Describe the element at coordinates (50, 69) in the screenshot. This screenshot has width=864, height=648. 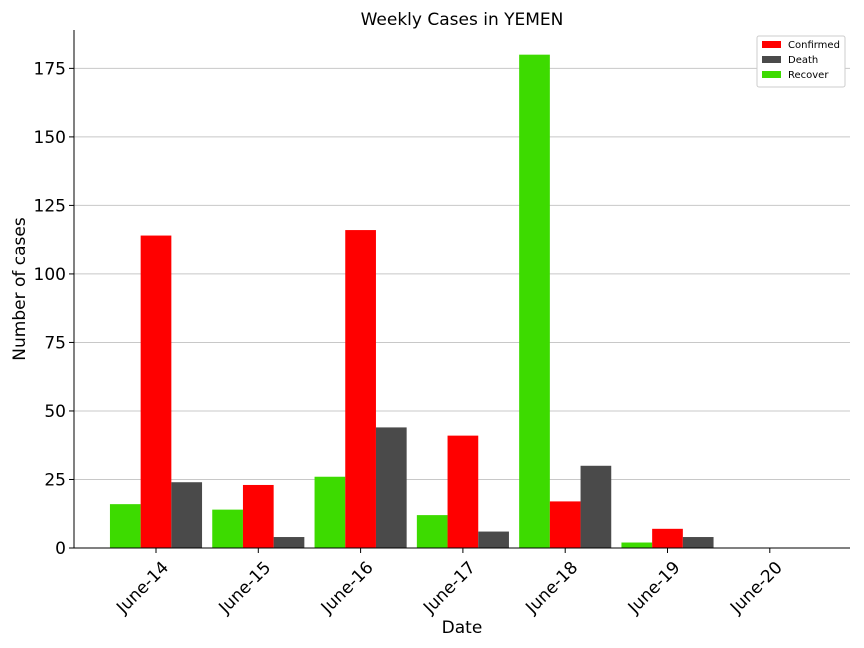
I see `y-tick-label-7: 175` at that location.